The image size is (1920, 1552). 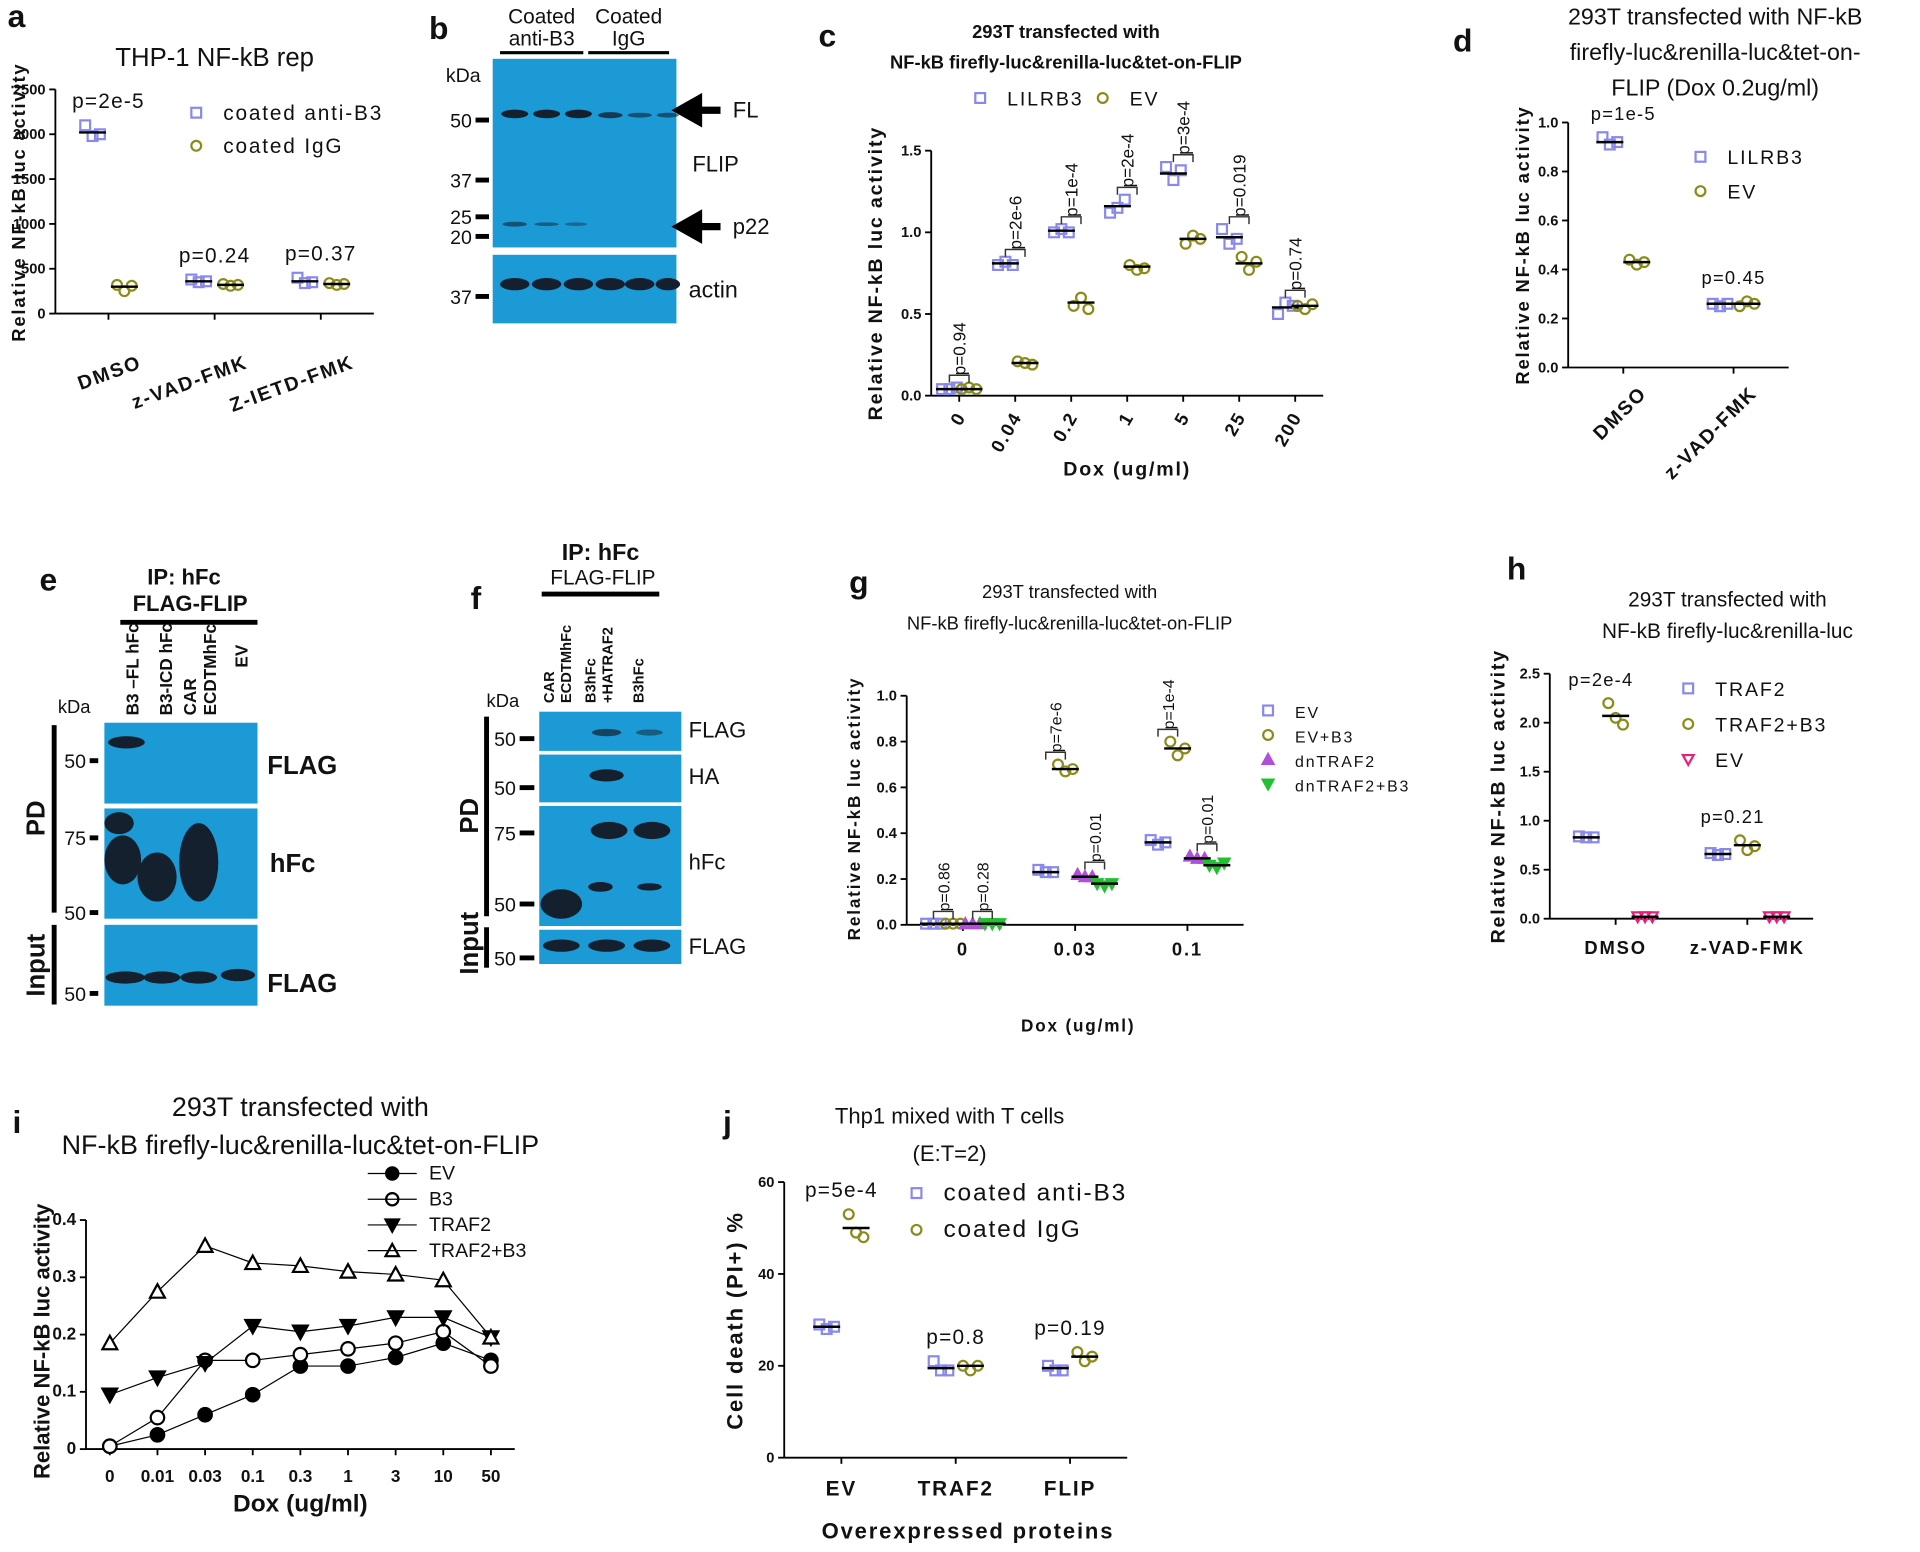 What do you see at coordinates (29, 225) in the screenshot?
I see `y-tick-label: 1000` at bounding box center [29, 225].